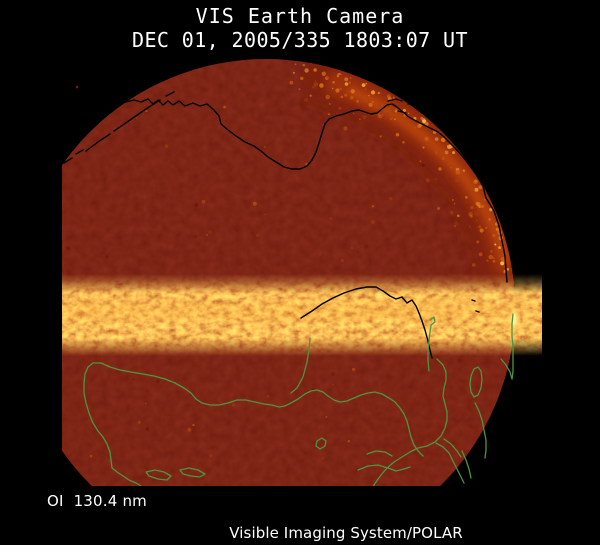 Image resolution: width=600 pixels, height=545 pixels. I want to click on filter-wavelength-label: OI 130.4 nm, so click(97, 501).